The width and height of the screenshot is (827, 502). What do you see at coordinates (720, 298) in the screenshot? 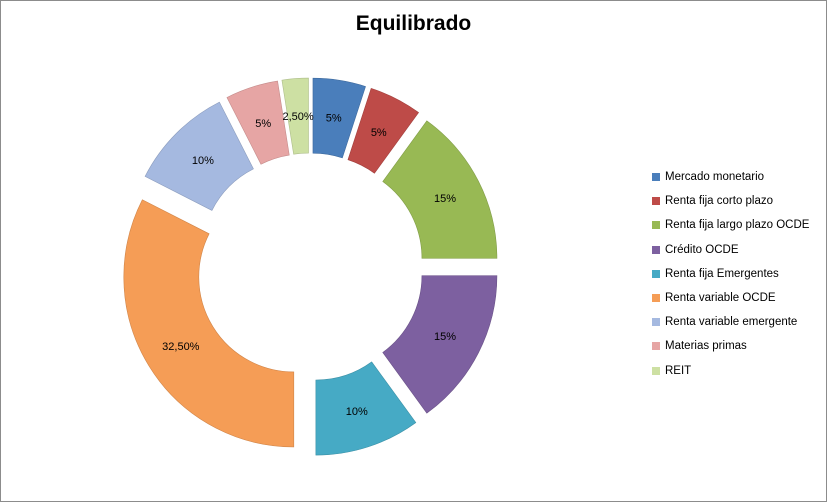
I see `legend-label: Renta variable OCDE` at bounding box center [720, 298].